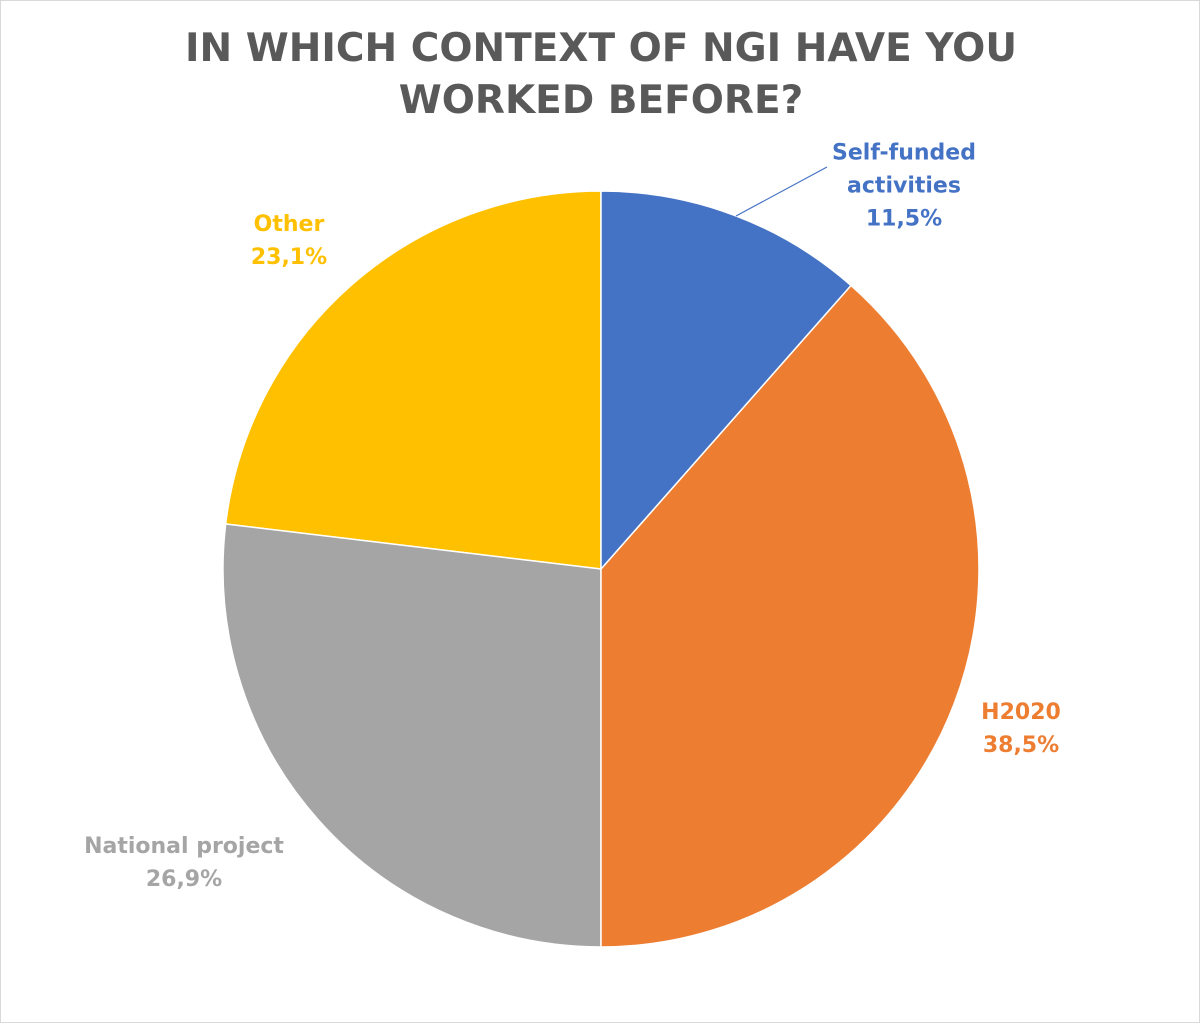 The height and width of the screenshot is (1023, 1200). What do you see at coordinates (289, 224) in the screenshot?
I see `category-label: Other` at bounding box center [289, 224].